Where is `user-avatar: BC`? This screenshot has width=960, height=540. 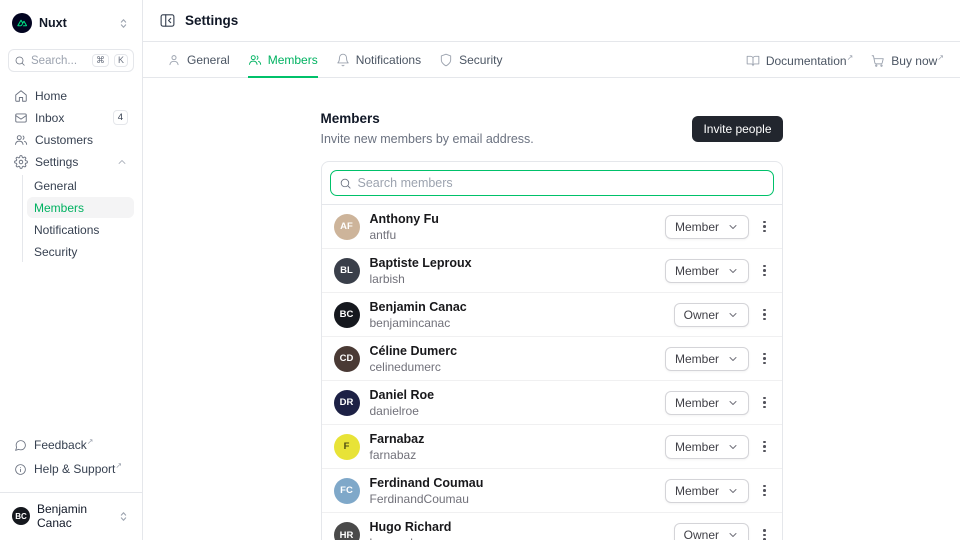 user-avatar: BC is located at coordinates (21, 516).